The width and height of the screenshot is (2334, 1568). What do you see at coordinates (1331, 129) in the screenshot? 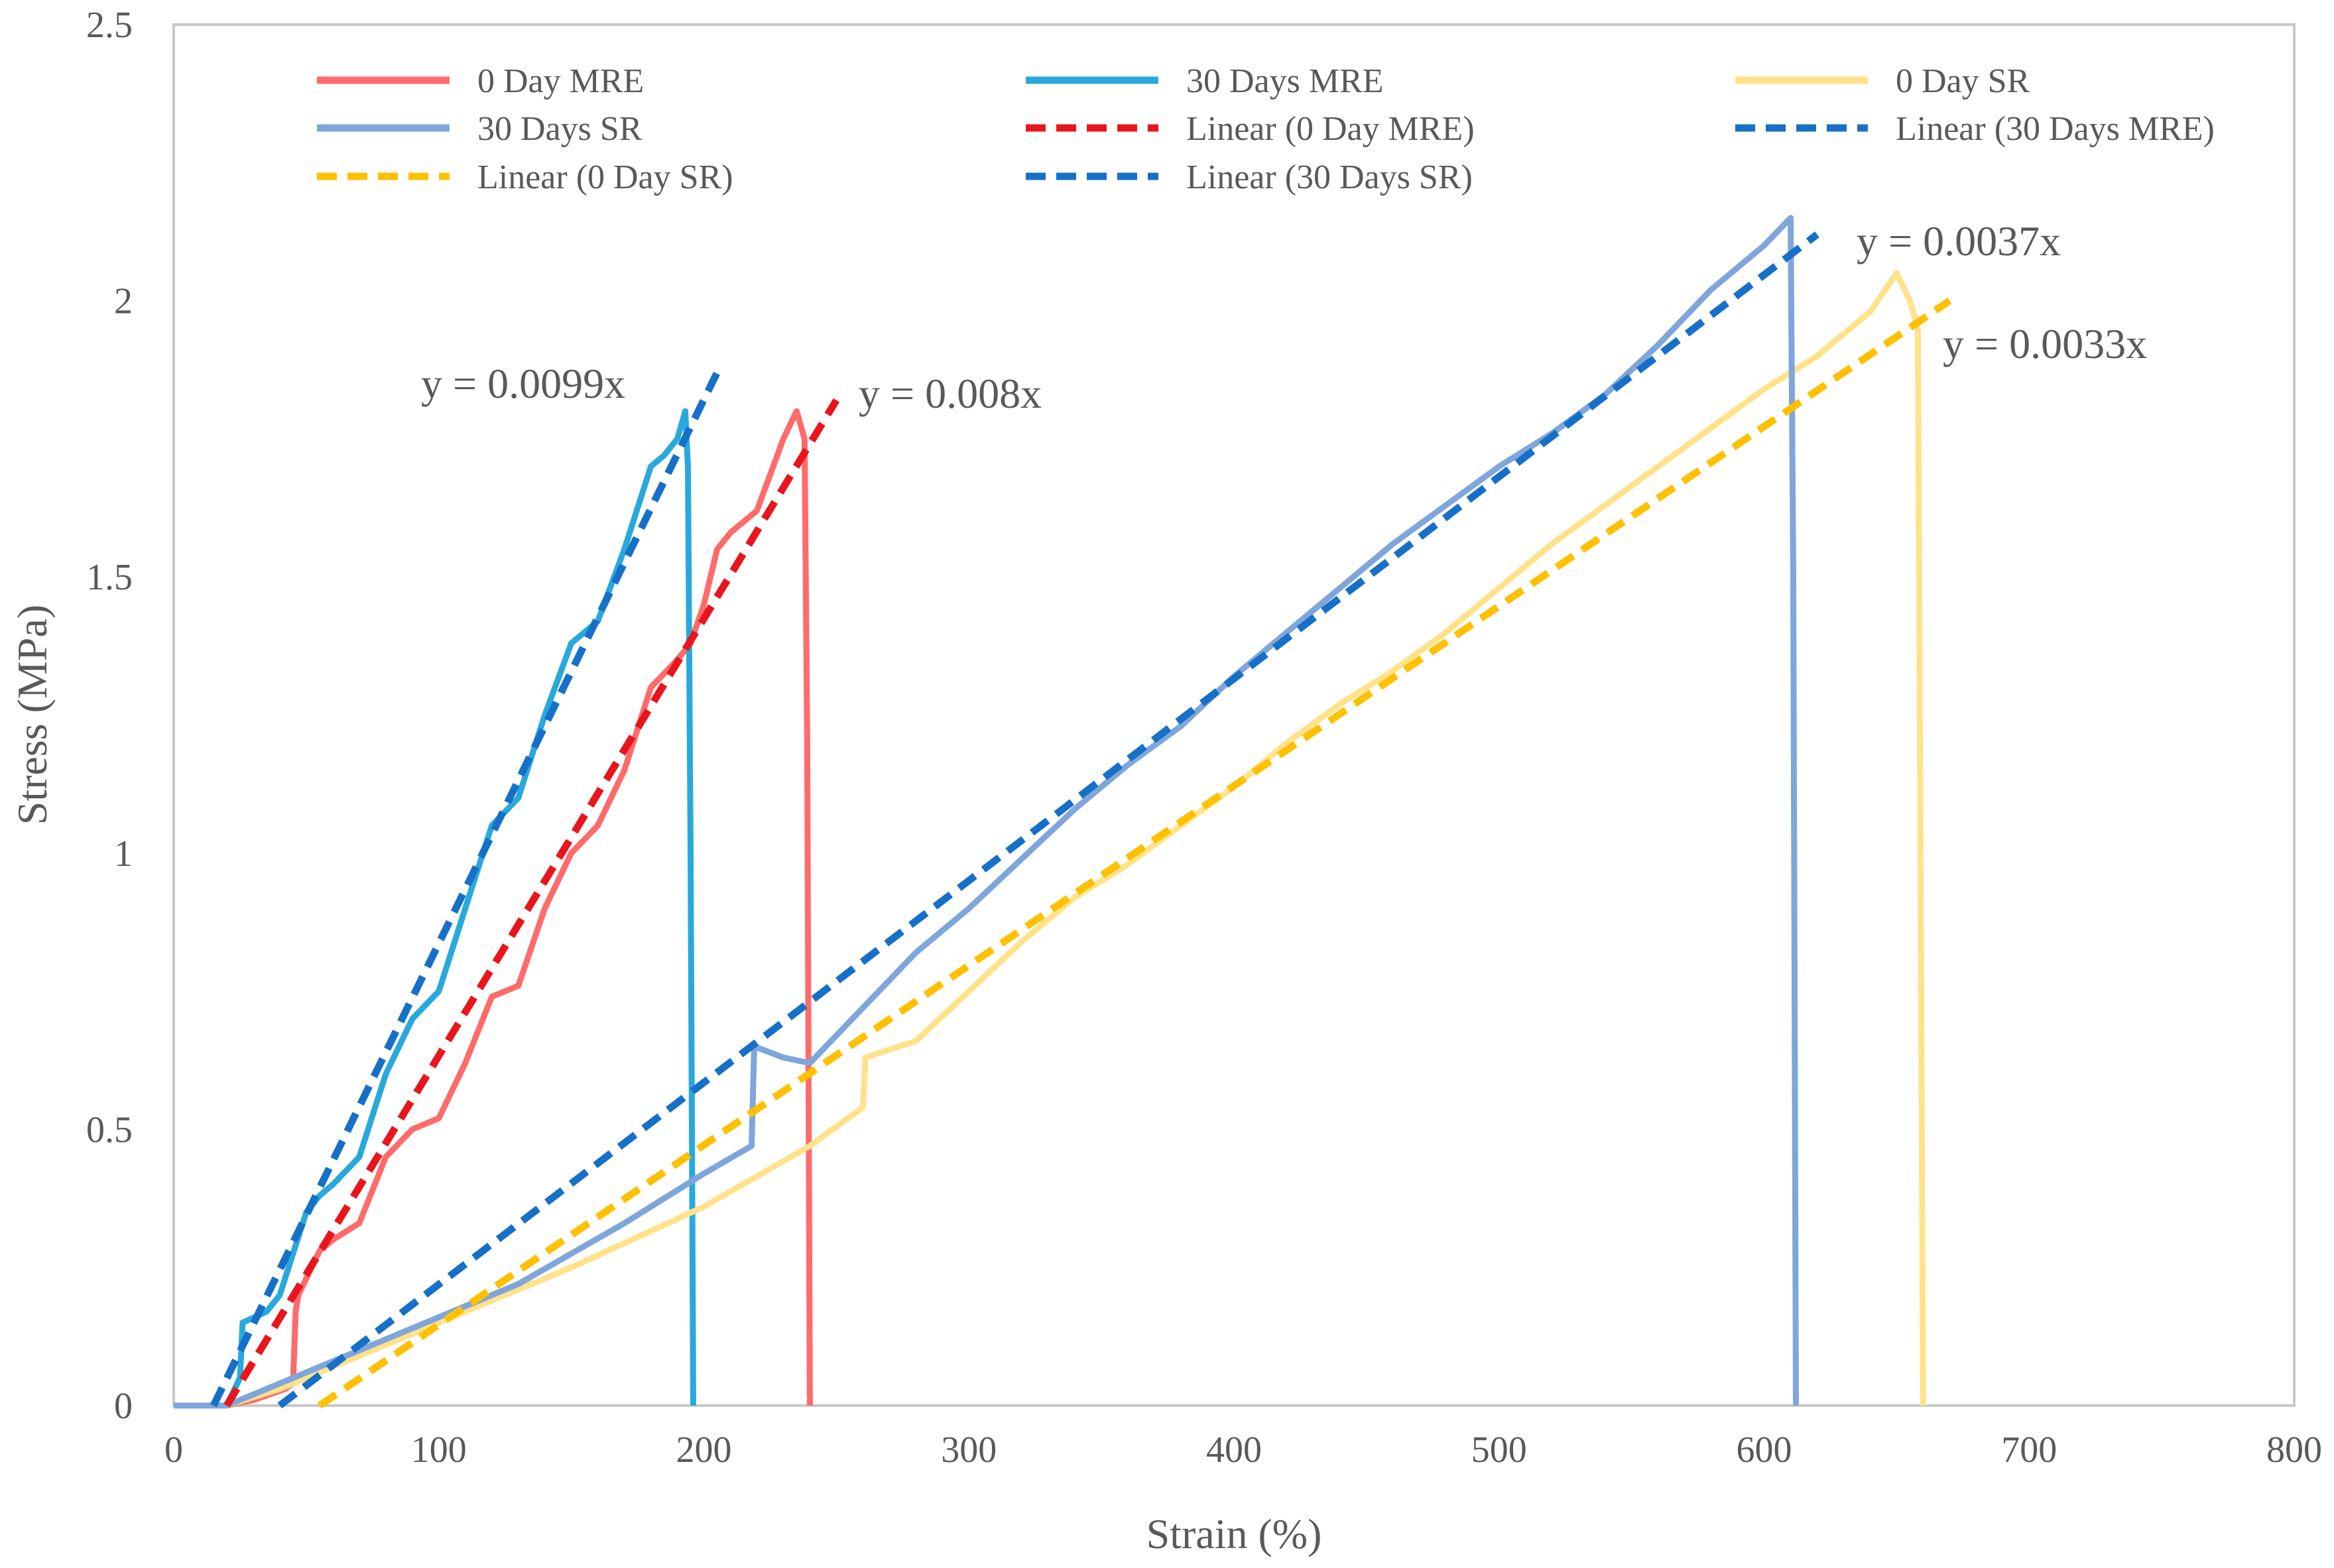
I see `legend-label: Linear (0 Day MRE)` at bounding box center [1331, 129].